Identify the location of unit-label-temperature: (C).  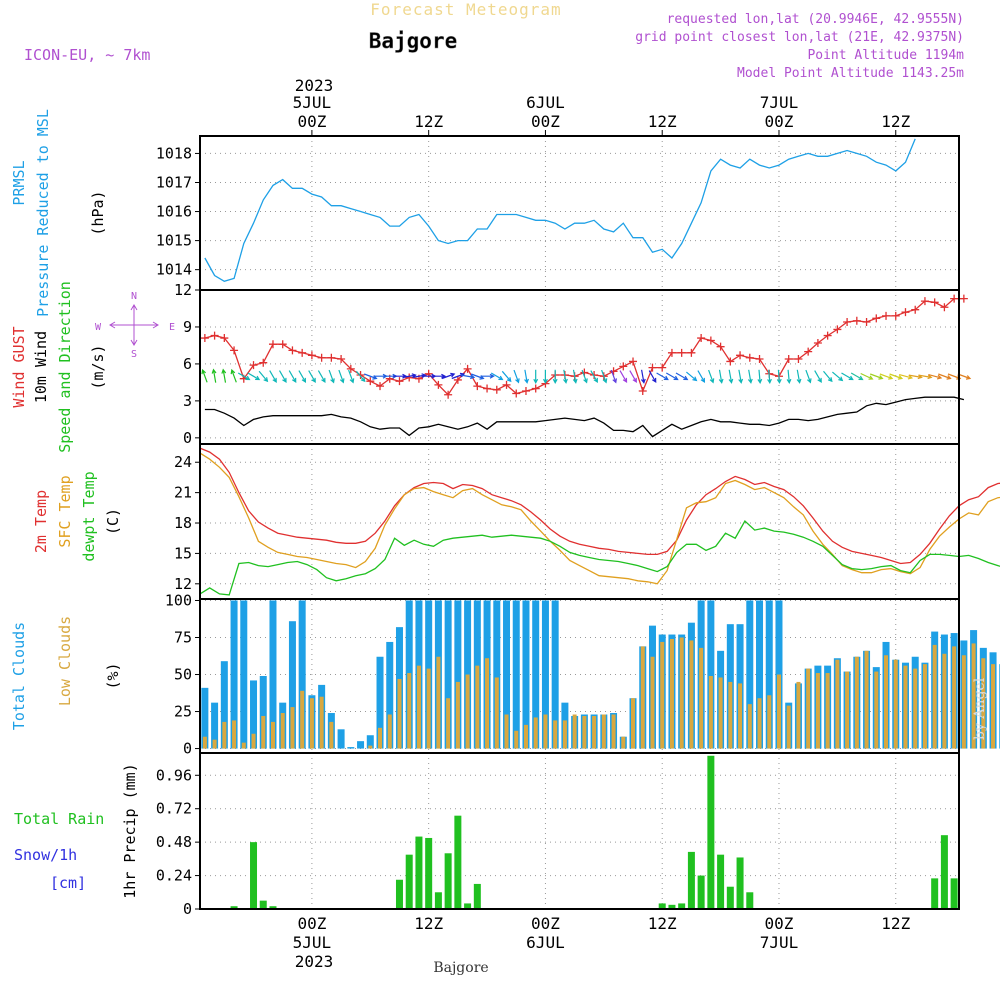
(113, 521).